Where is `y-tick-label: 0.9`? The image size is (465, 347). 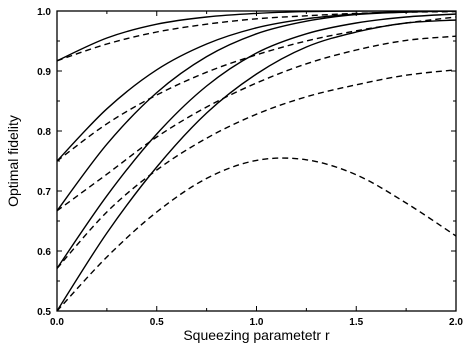 y-tick-label: 0.9 is located at coordinates (44, 72).